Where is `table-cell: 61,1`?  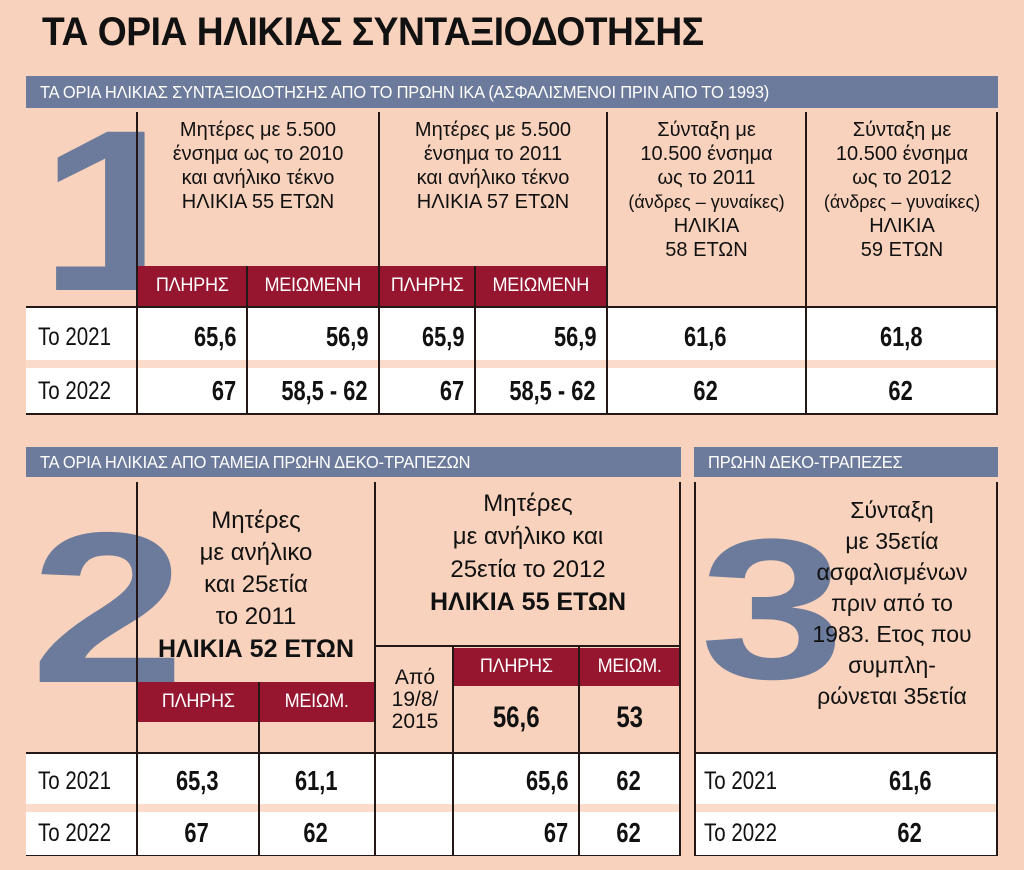 table-cell: 61,1 is located at coordinates (316, 780).